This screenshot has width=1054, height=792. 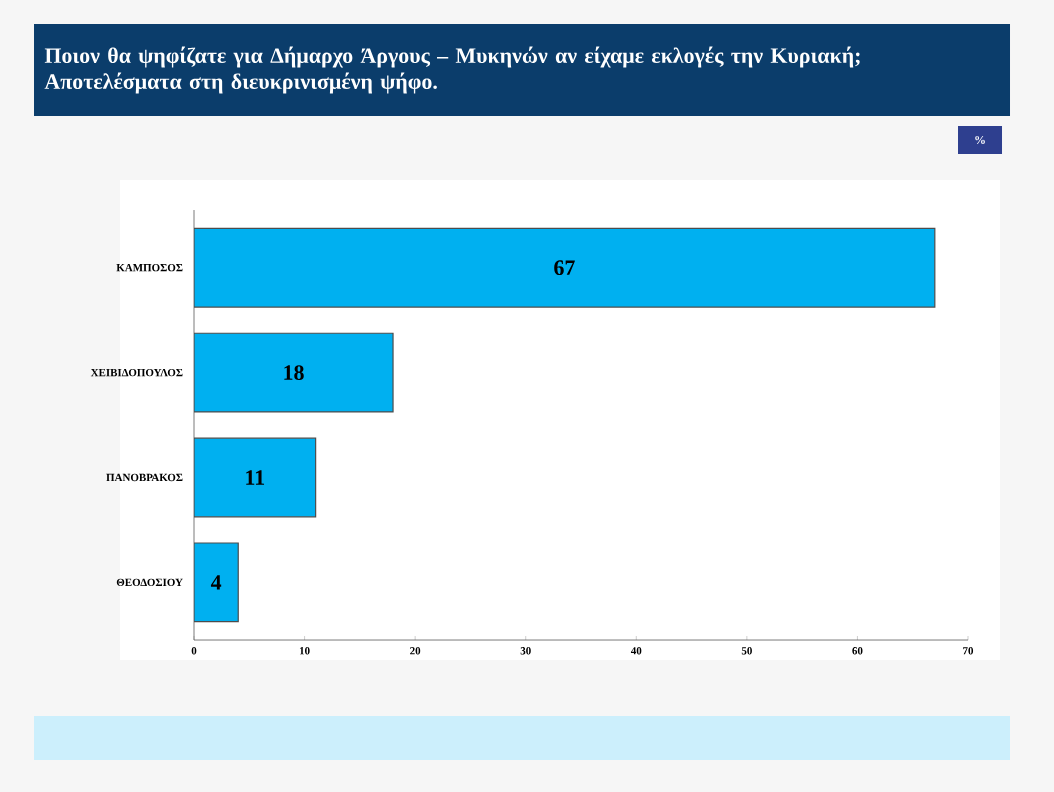 I want to click on data-label: 67, so click(x=564, y=268).